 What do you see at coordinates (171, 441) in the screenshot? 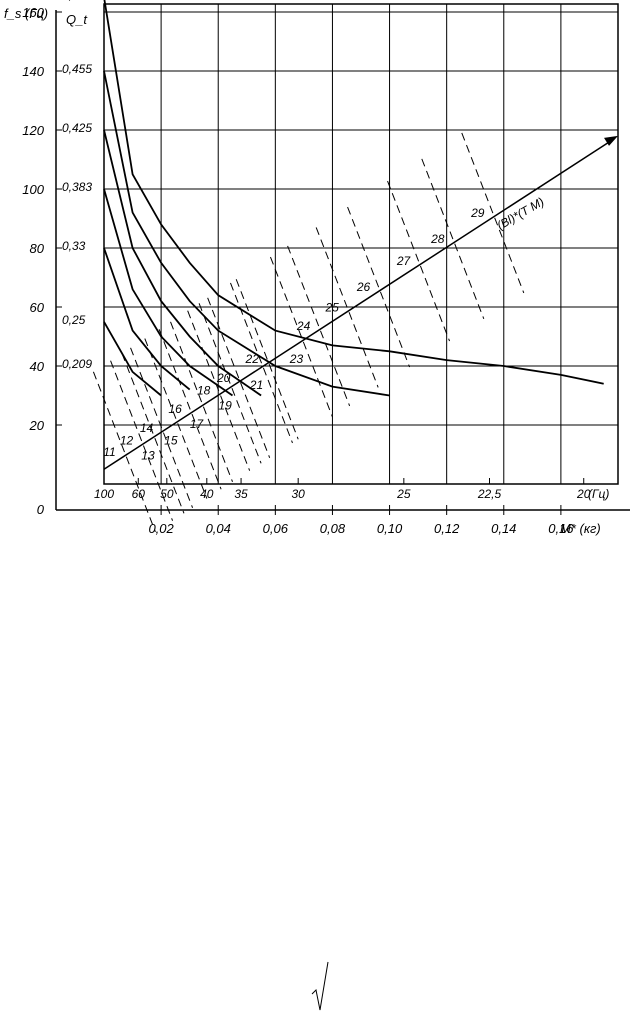
I see `bl-number-label: 15` at bounding box center [171, 441].